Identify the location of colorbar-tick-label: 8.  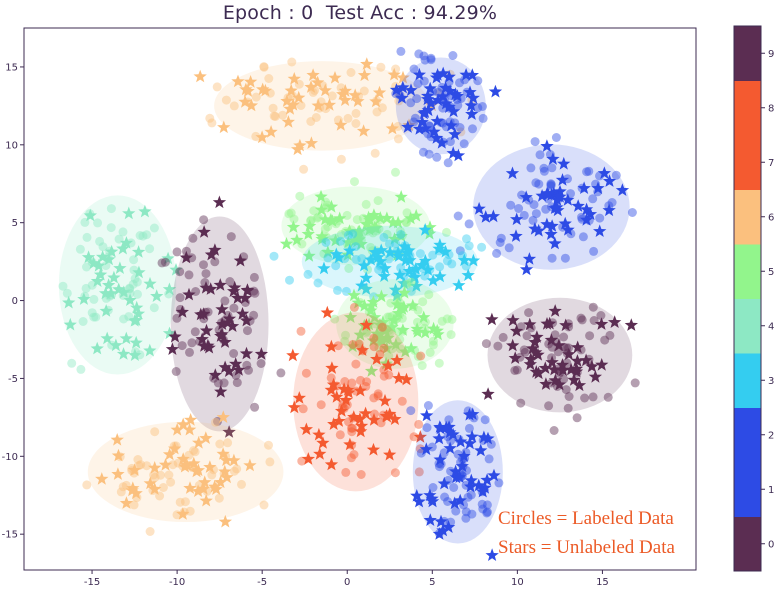
(771, 108).